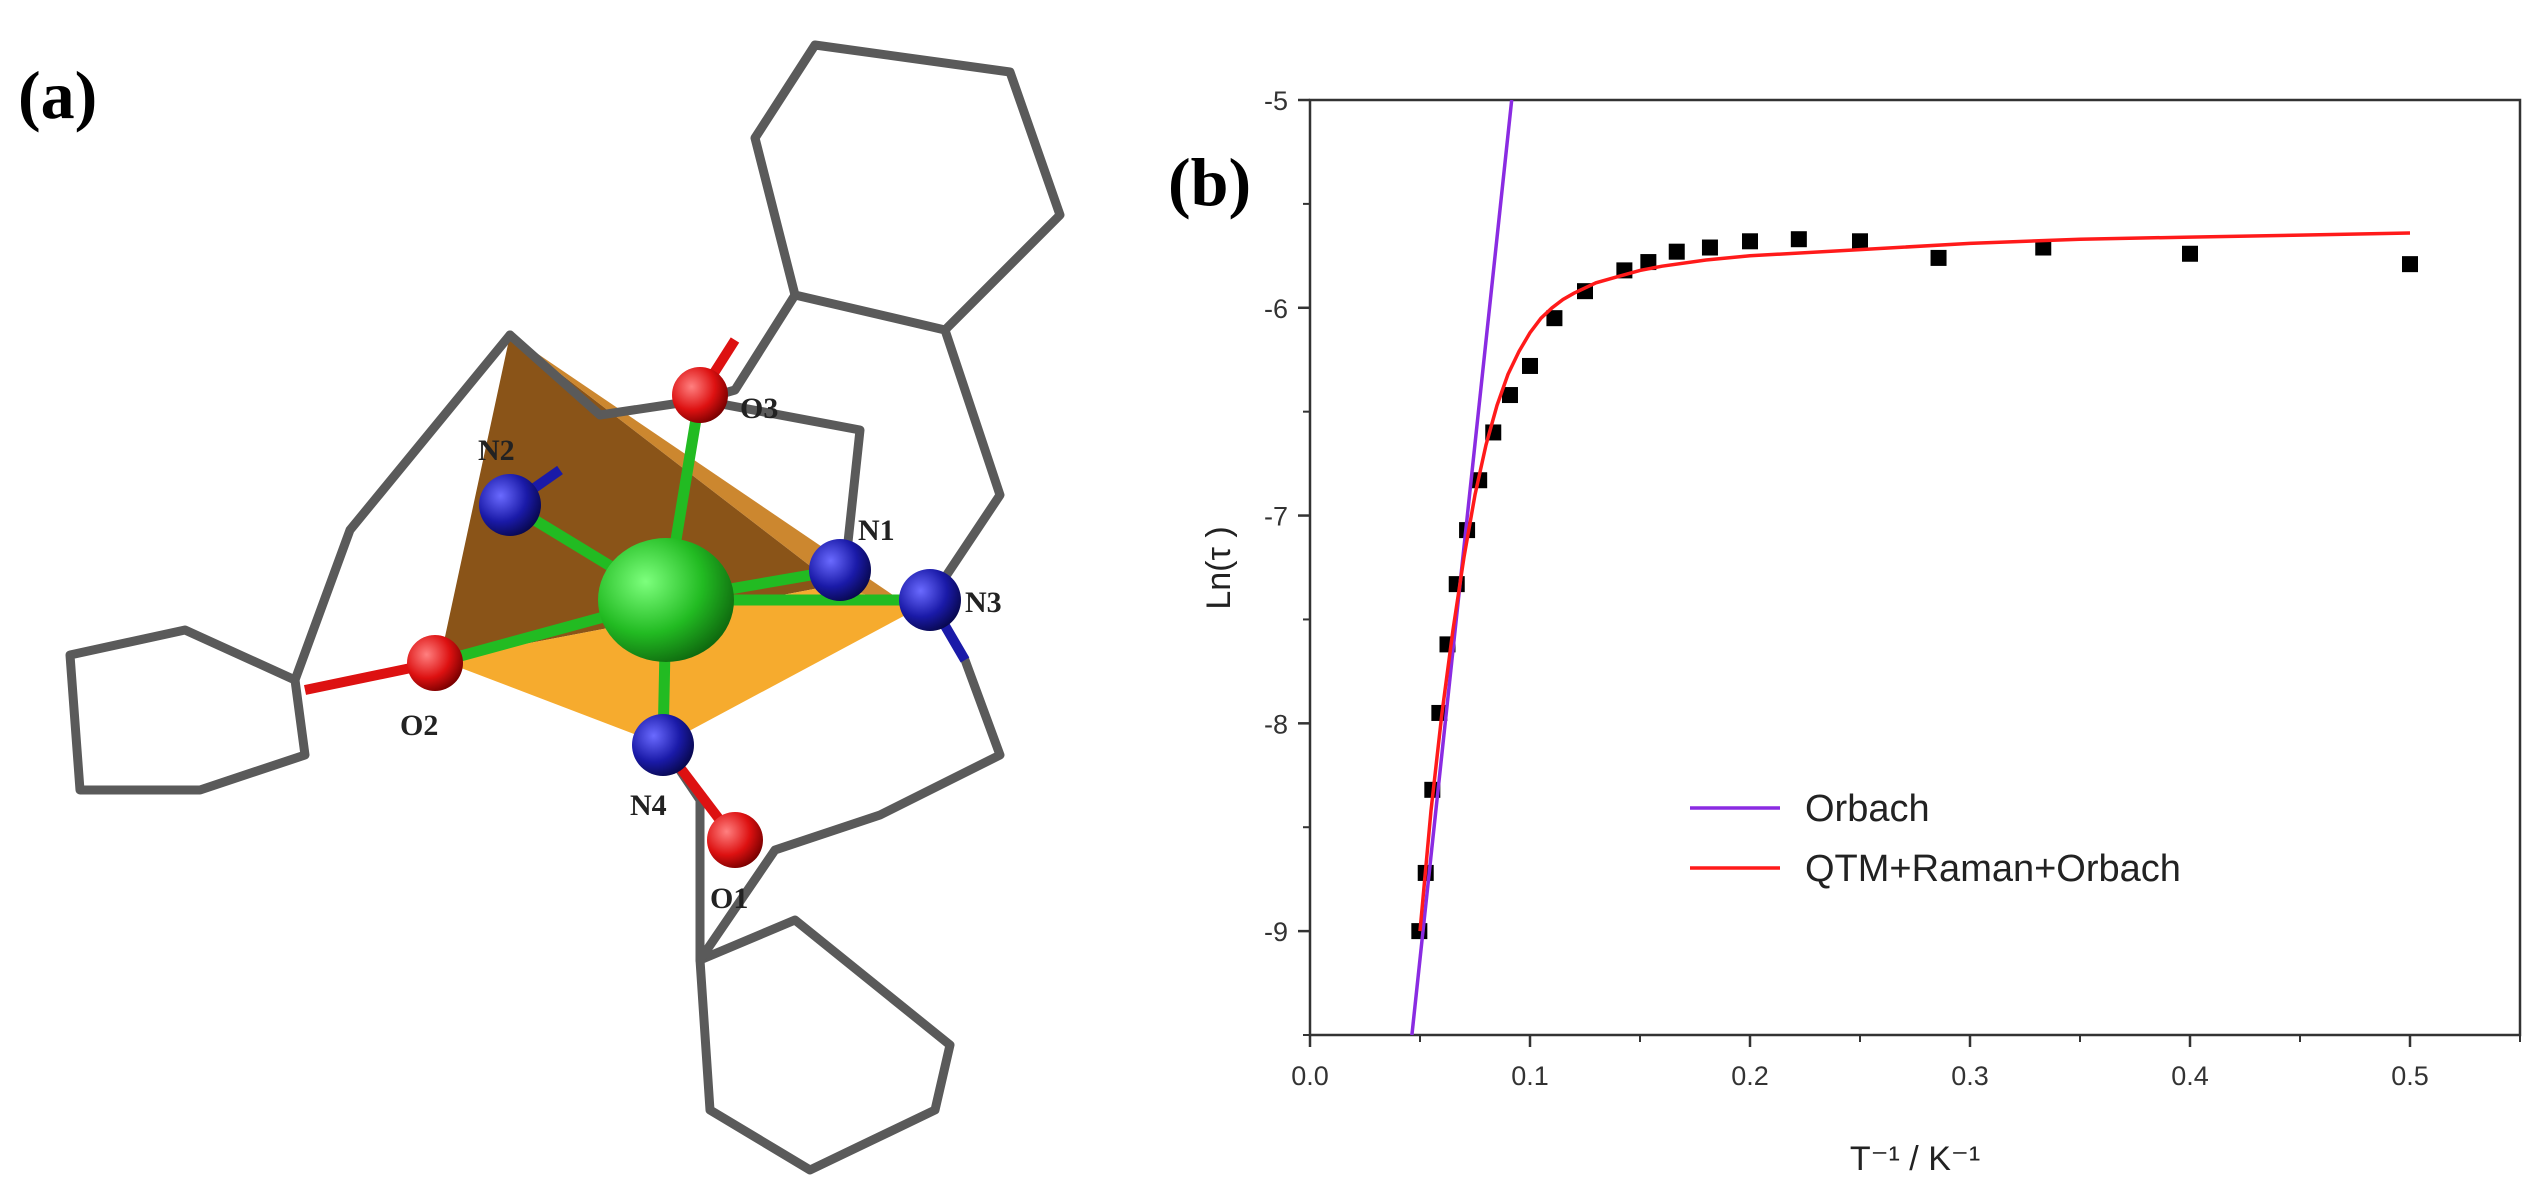  What do you see at coordinates (187, 710) in the screenshot?
I see `ring-left` at bounding box center [187, 710].